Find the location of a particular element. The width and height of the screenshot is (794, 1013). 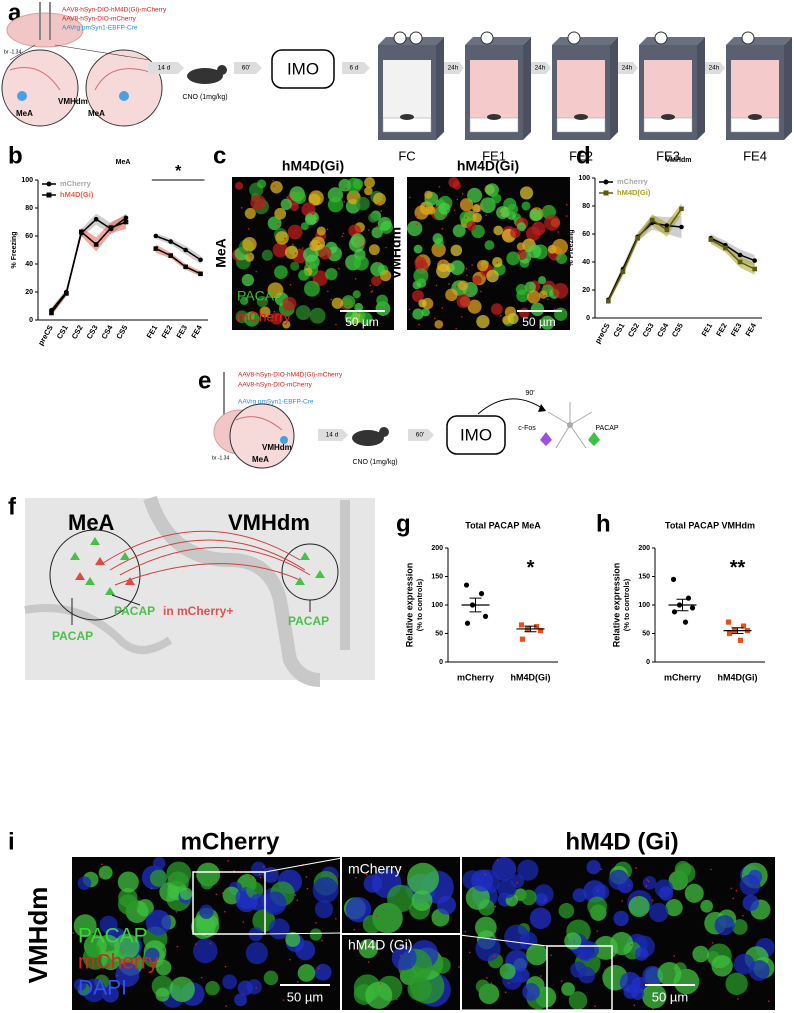

x-tick-label: preCS is located at coordinates (45, 335).